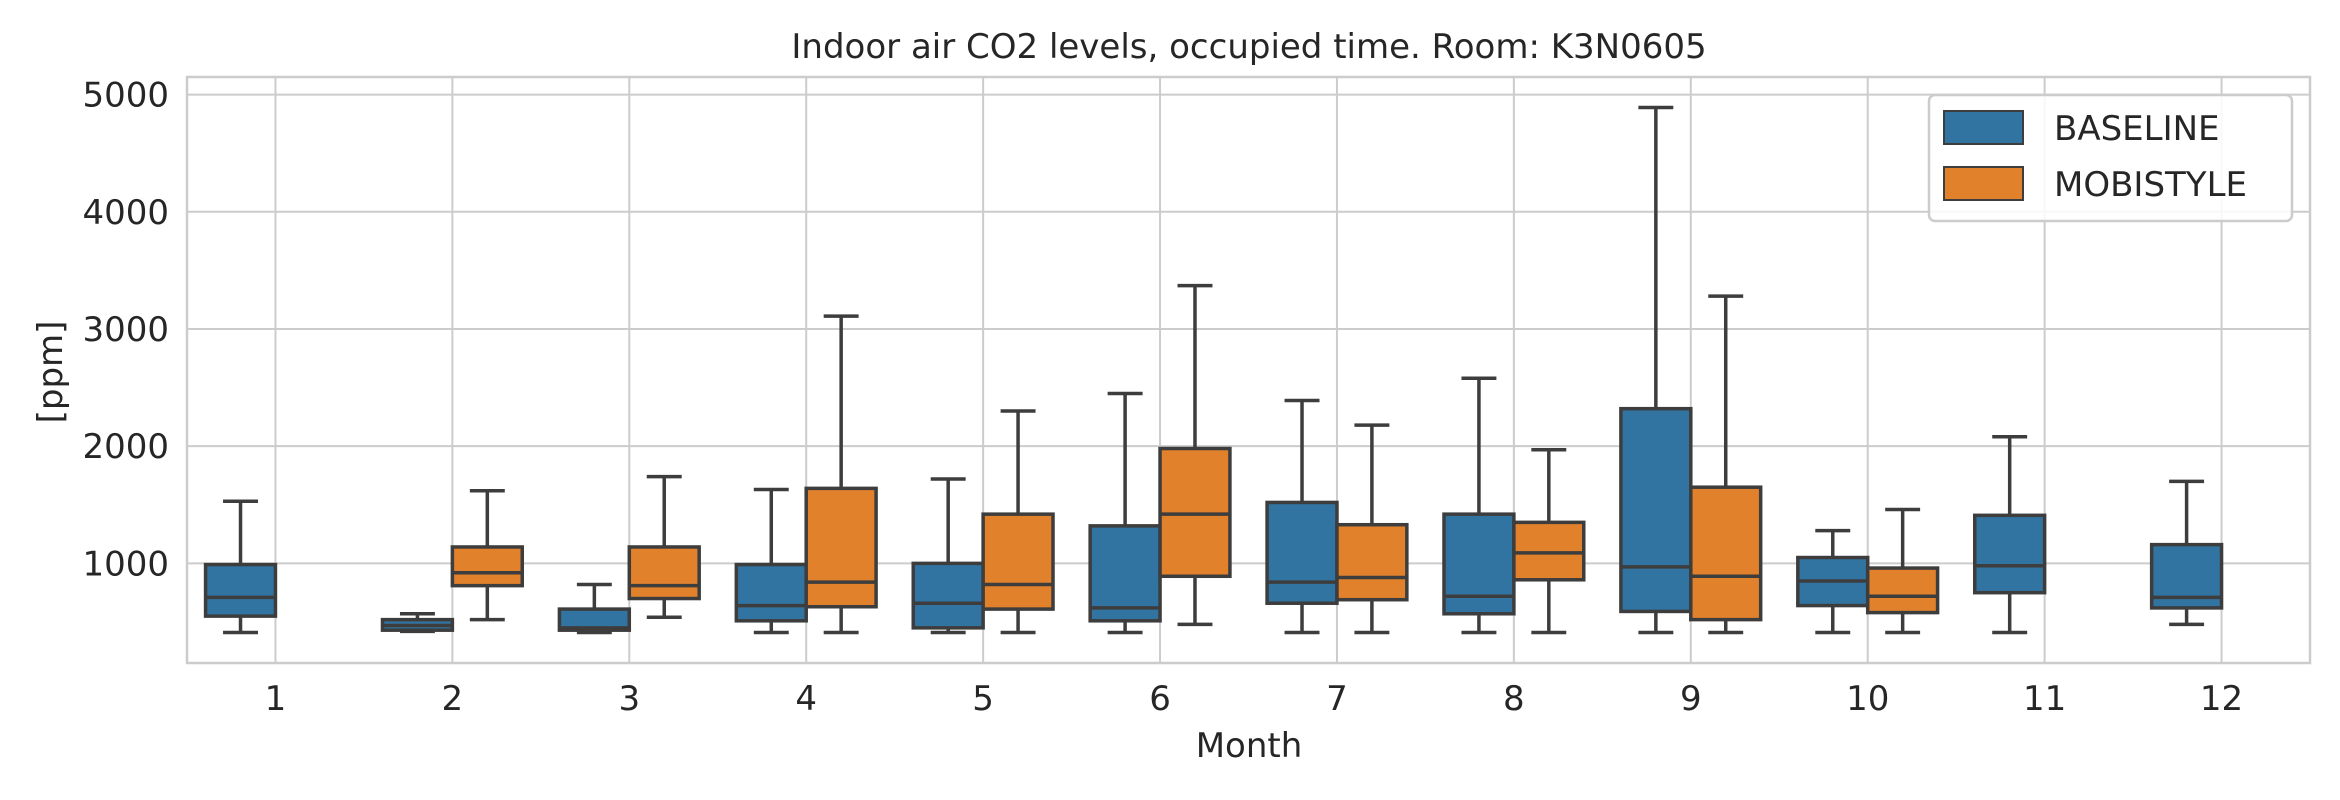 This screenshot has width=2340, height=800. What do you see at coordinates (1514, 699) in the screenshot?
I see `x-tick-label: 8` at bounding box center [1514, 699].